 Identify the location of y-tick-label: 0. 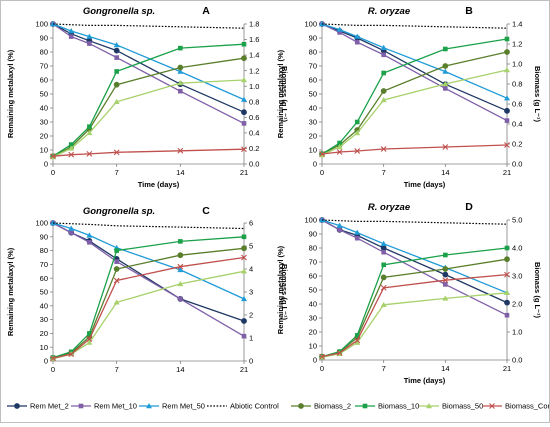
(46, 361).